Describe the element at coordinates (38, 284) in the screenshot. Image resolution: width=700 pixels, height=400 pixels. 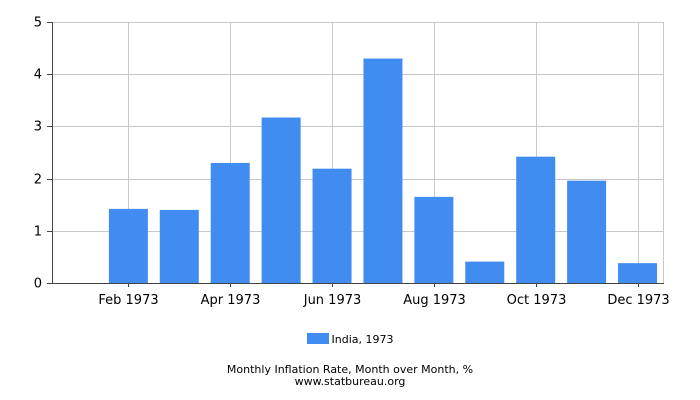
I see `y-tick-label: 0` at that location.